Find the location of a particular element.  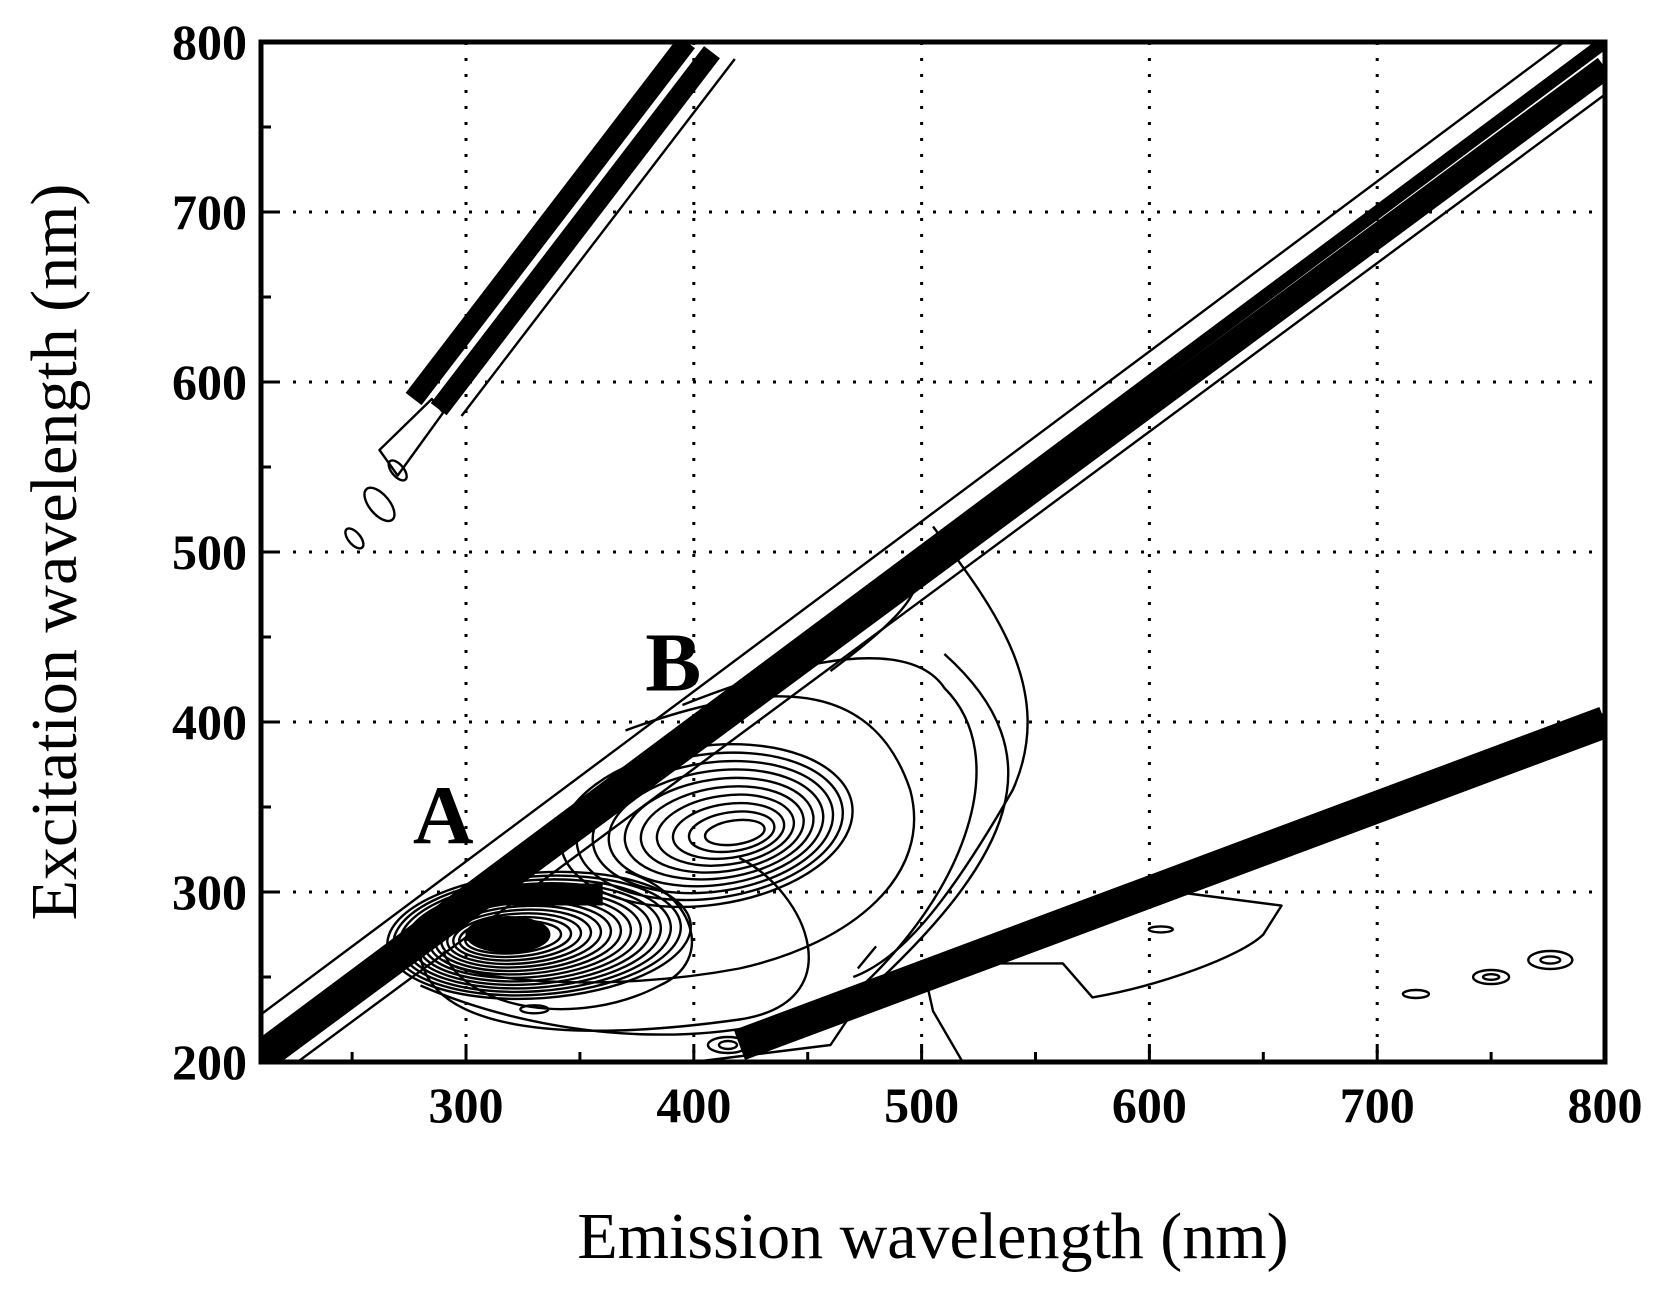

y-tick-label: 700 is located at coordinates (209, 212).